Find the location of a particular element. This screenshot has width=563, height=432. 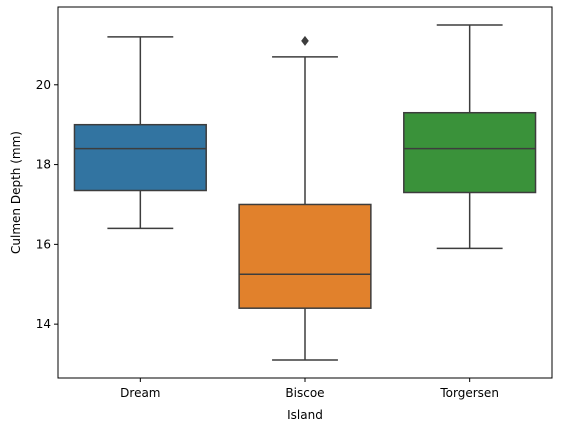

y-tick-label-20: 20 is located at coordinates (43, 85).